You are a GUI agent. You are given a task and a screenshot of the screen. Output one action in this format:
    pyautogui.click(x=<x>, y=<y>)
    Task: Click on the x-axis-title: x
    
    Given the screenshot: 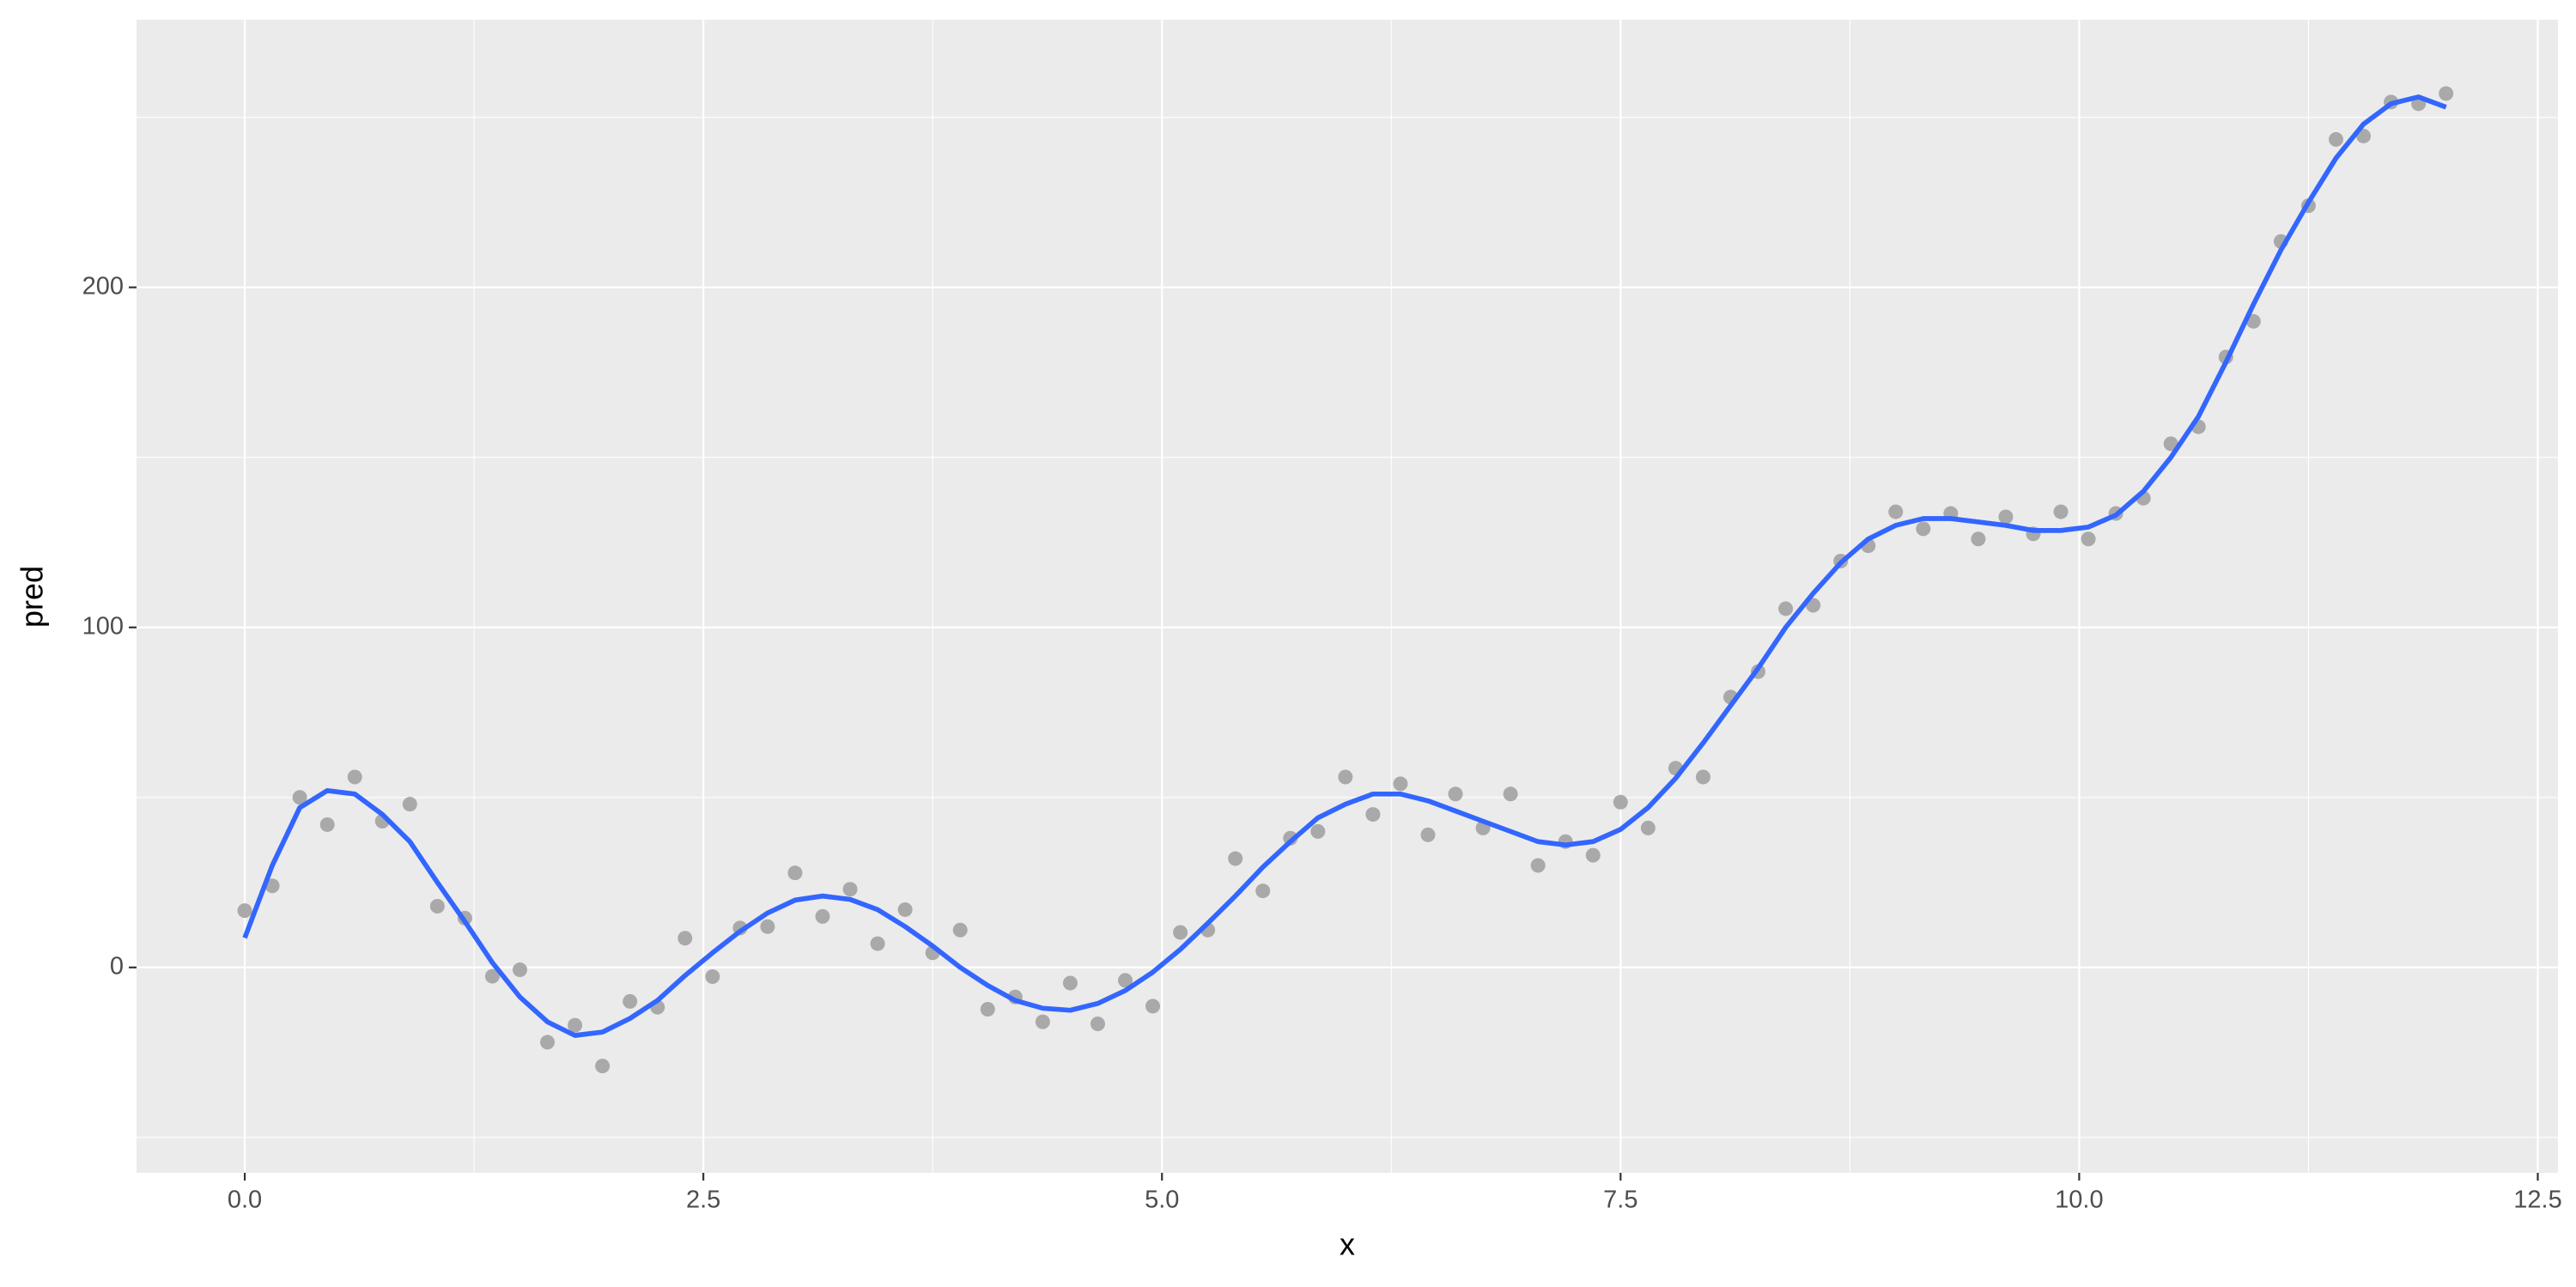 What is the action you would take?
    pyautogui.click(x=1347, y=1244)
    